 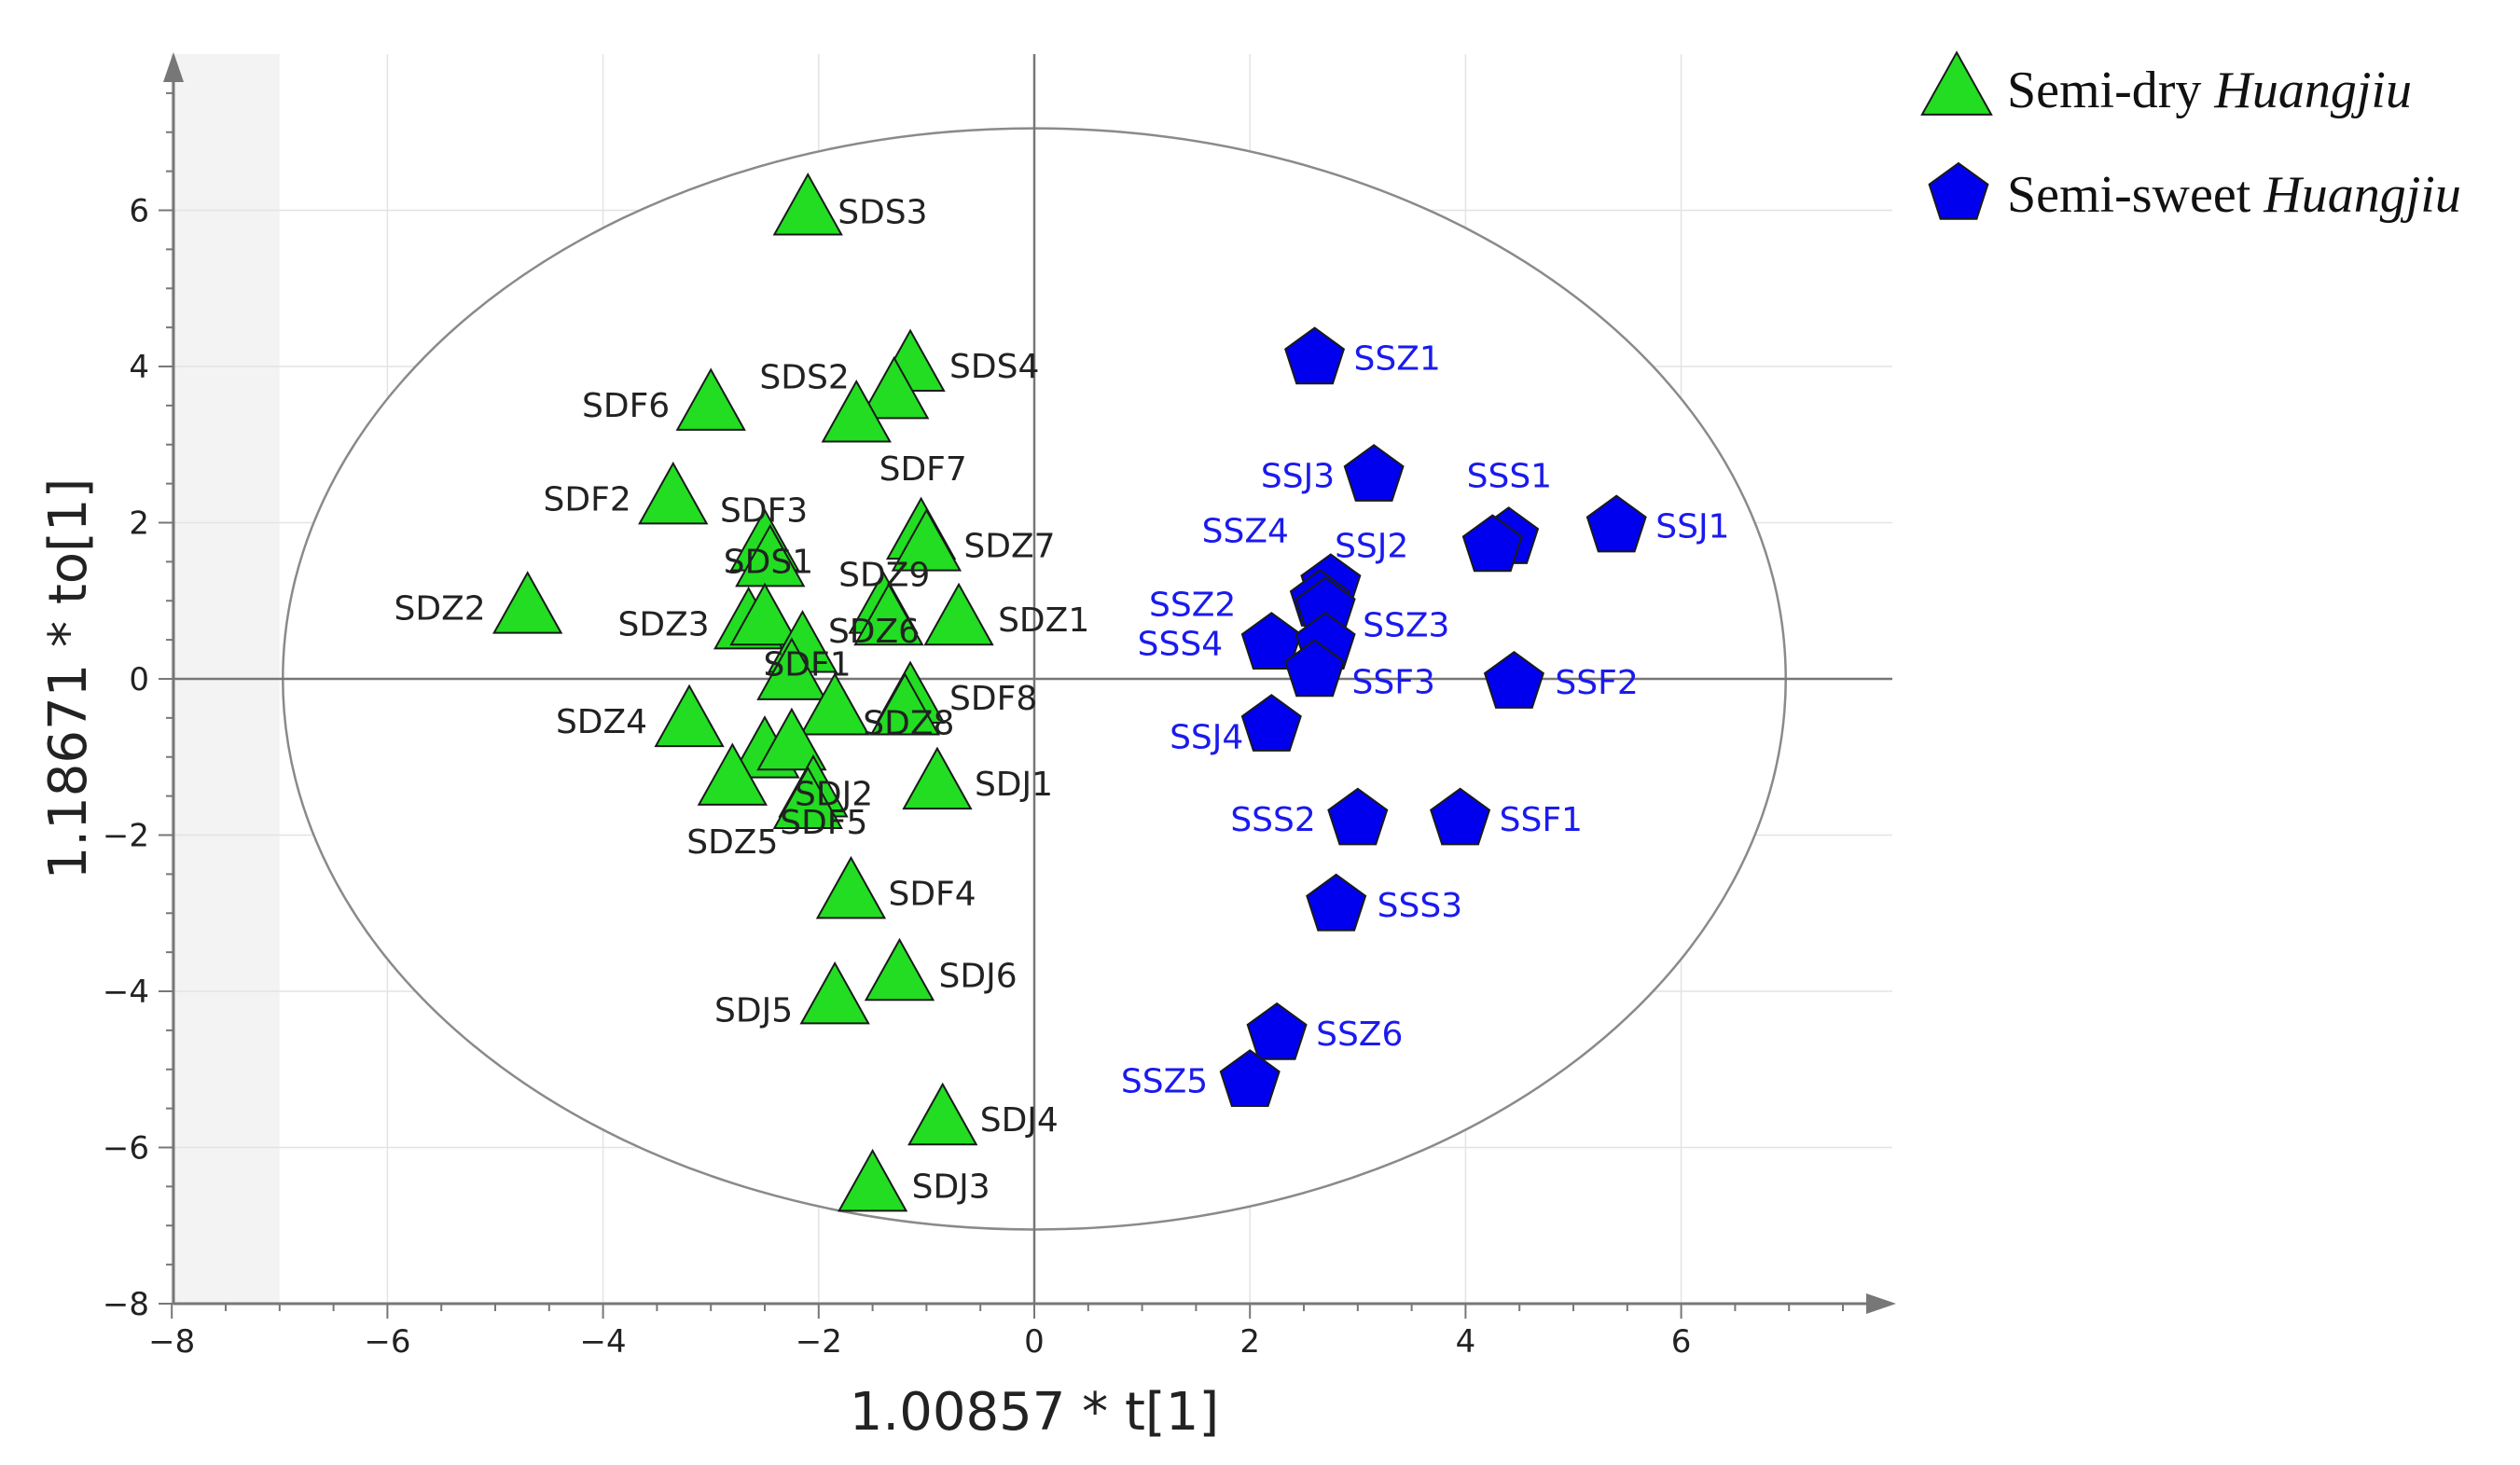 I want to click on point-sdz4-triangle, so click(x=689, y=716).